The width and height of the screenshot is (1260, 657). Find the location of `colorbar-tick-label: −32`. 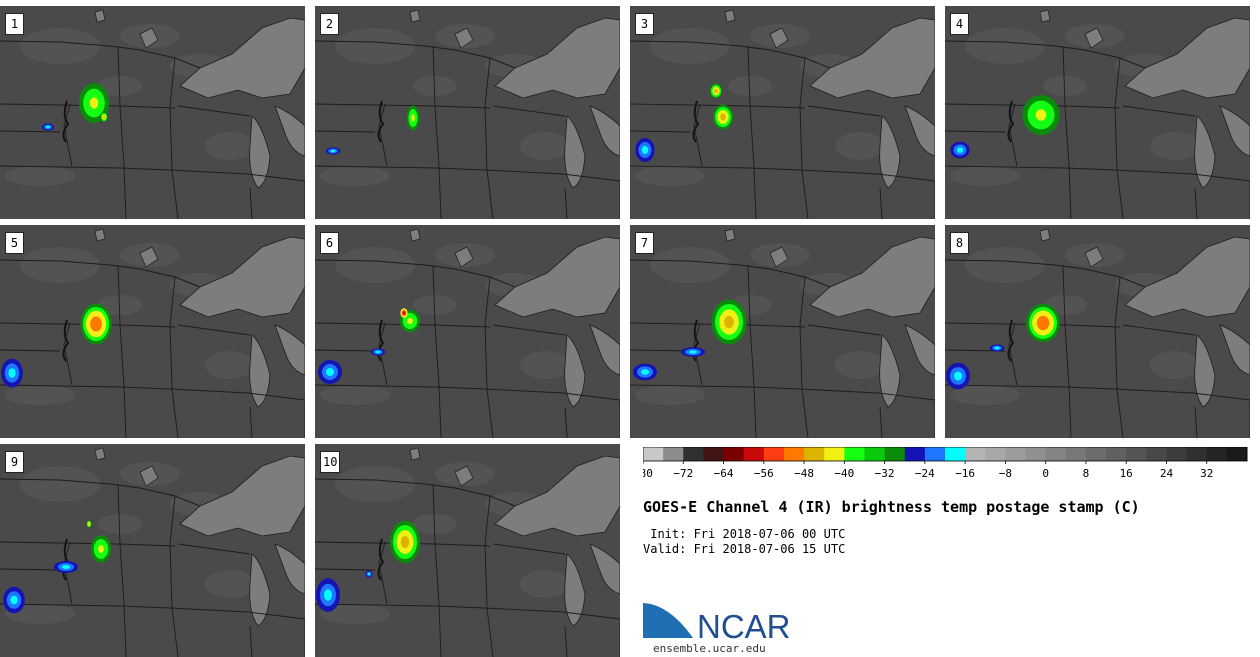

colorbar-tick-label: −32 is located at coordinates (885, 473).